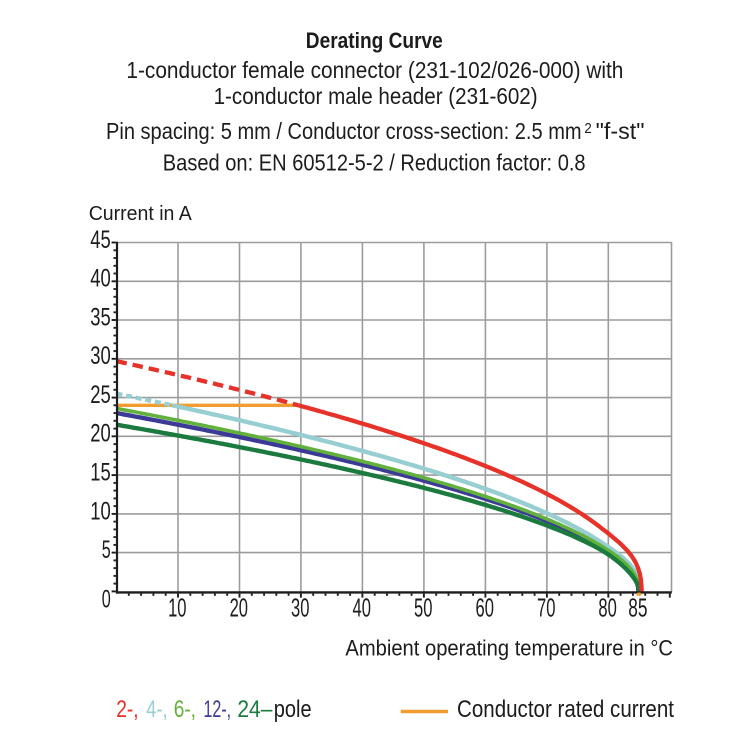 Image resolution: width=750 pixels, height=755 pixels. What do you see at coordinates (293, 709) in the screenshot?
I see `svg-text: pole` at bounding box center [293, 709].